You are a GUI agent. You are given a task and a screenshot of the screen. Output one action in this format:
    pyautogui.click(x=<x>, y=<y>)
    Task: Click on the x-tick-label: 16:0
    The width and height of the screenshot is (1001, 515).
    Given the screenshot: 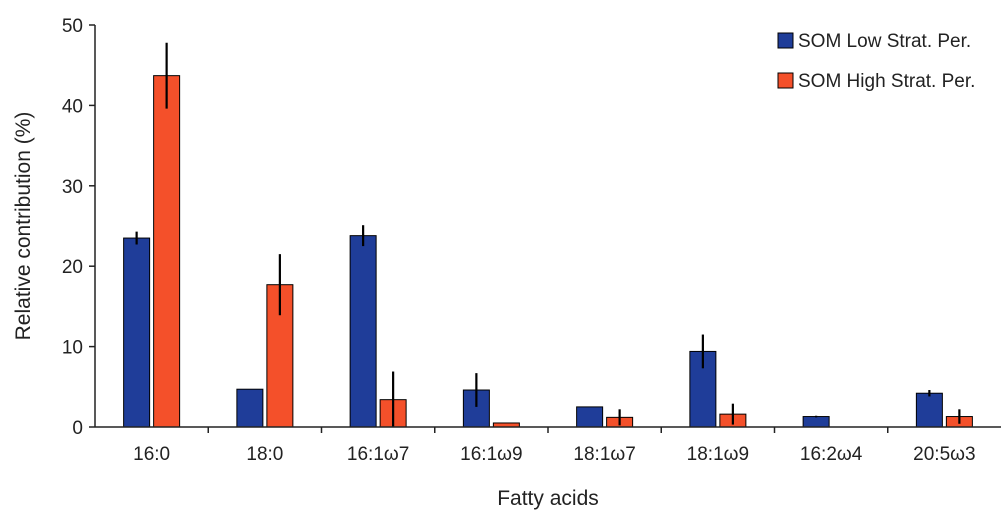 What is the action you would take?
    pyautogui.click(x=151, y=454)
    